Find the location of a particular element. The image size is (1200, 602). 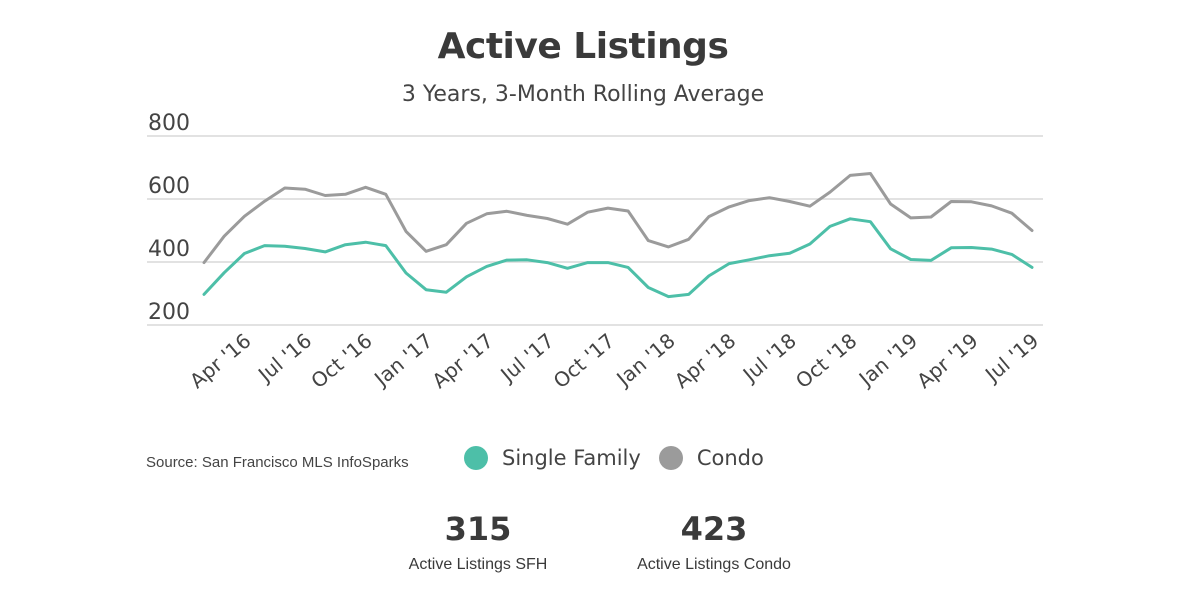

y-tick-label: 600 is located at coordinates (169, 186).